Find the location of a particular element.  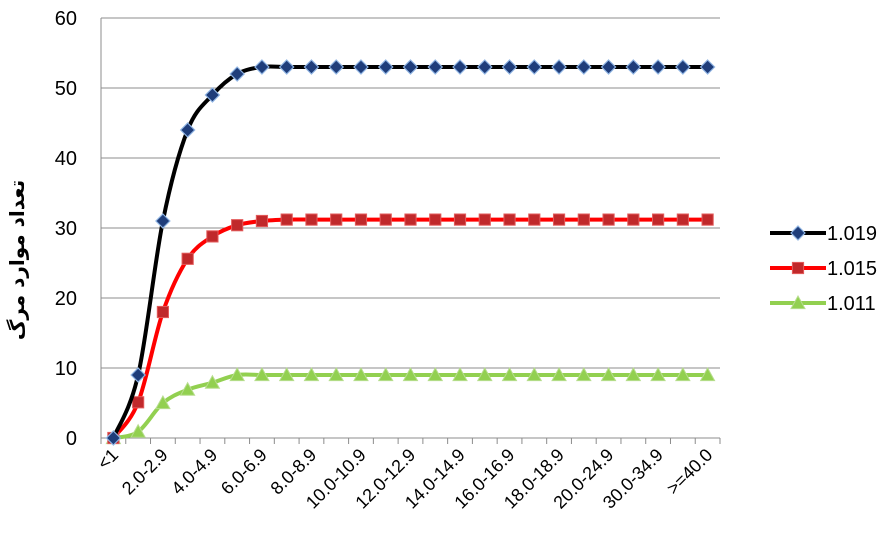

y-axis-title: تعداد موارد مرگ is located at coordinates (17, 260).